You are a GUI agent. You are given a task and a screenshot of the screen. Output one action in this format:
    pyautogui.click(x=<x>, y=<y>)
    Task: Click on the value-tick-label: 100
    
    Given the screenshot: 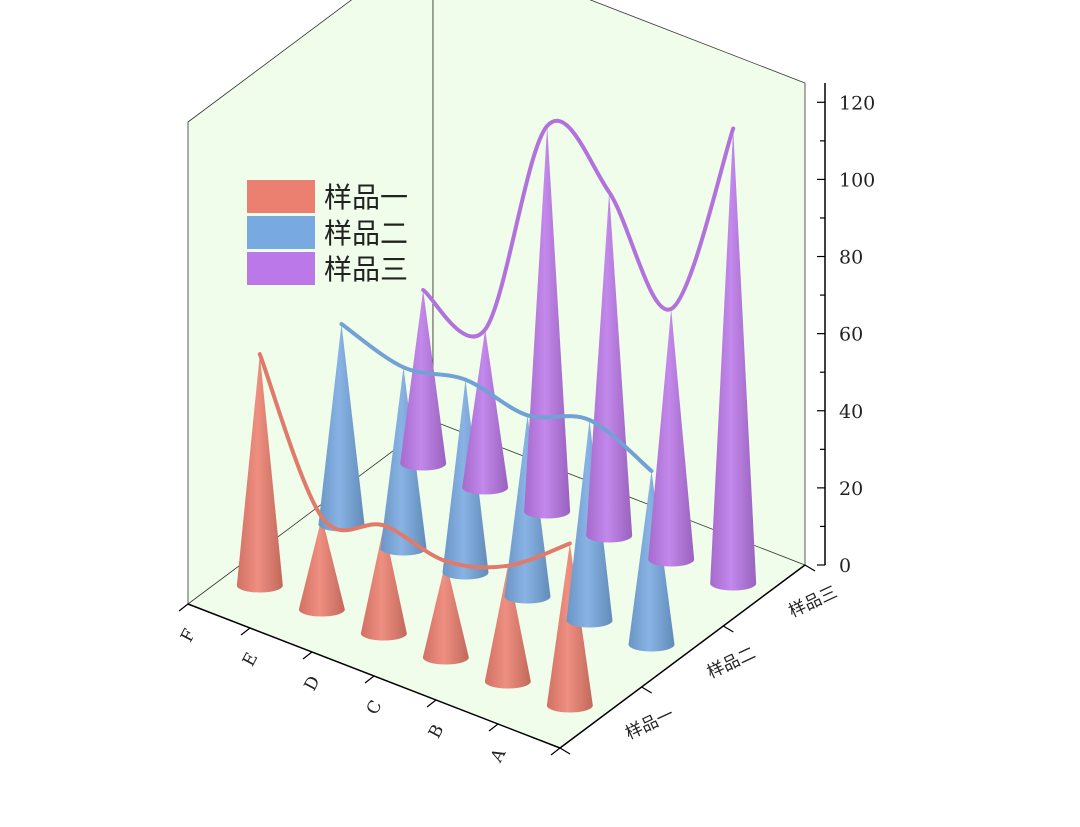 What is the action you would take?
    pyautogui.click(x=857, y=180)
    